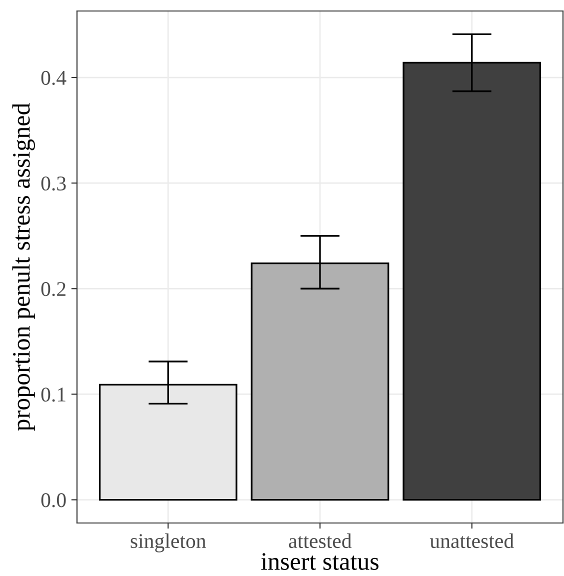 Image resolution: width=564 pixels, height=576 pixels. I want to click on x-tick-label: attested, so click(320, 540).